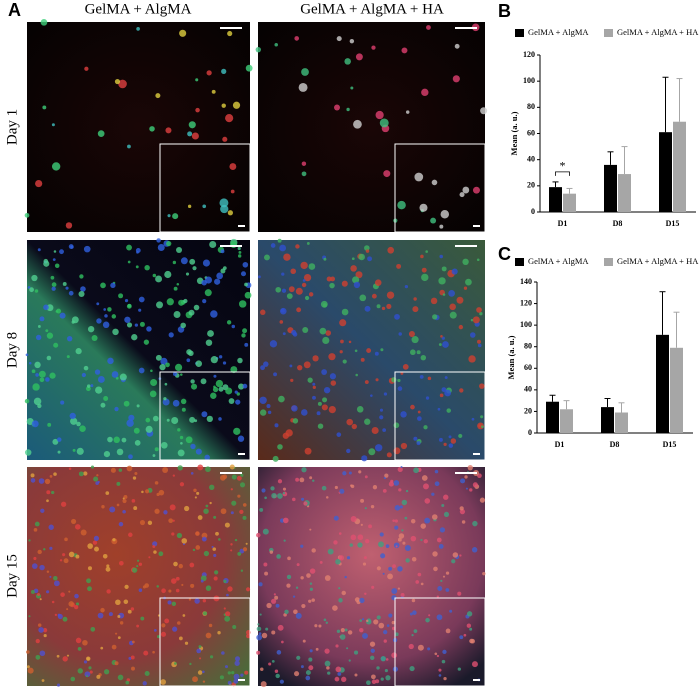  I want to click on legend-label: GelMA + AlgMA + HA, so click(658, 261).